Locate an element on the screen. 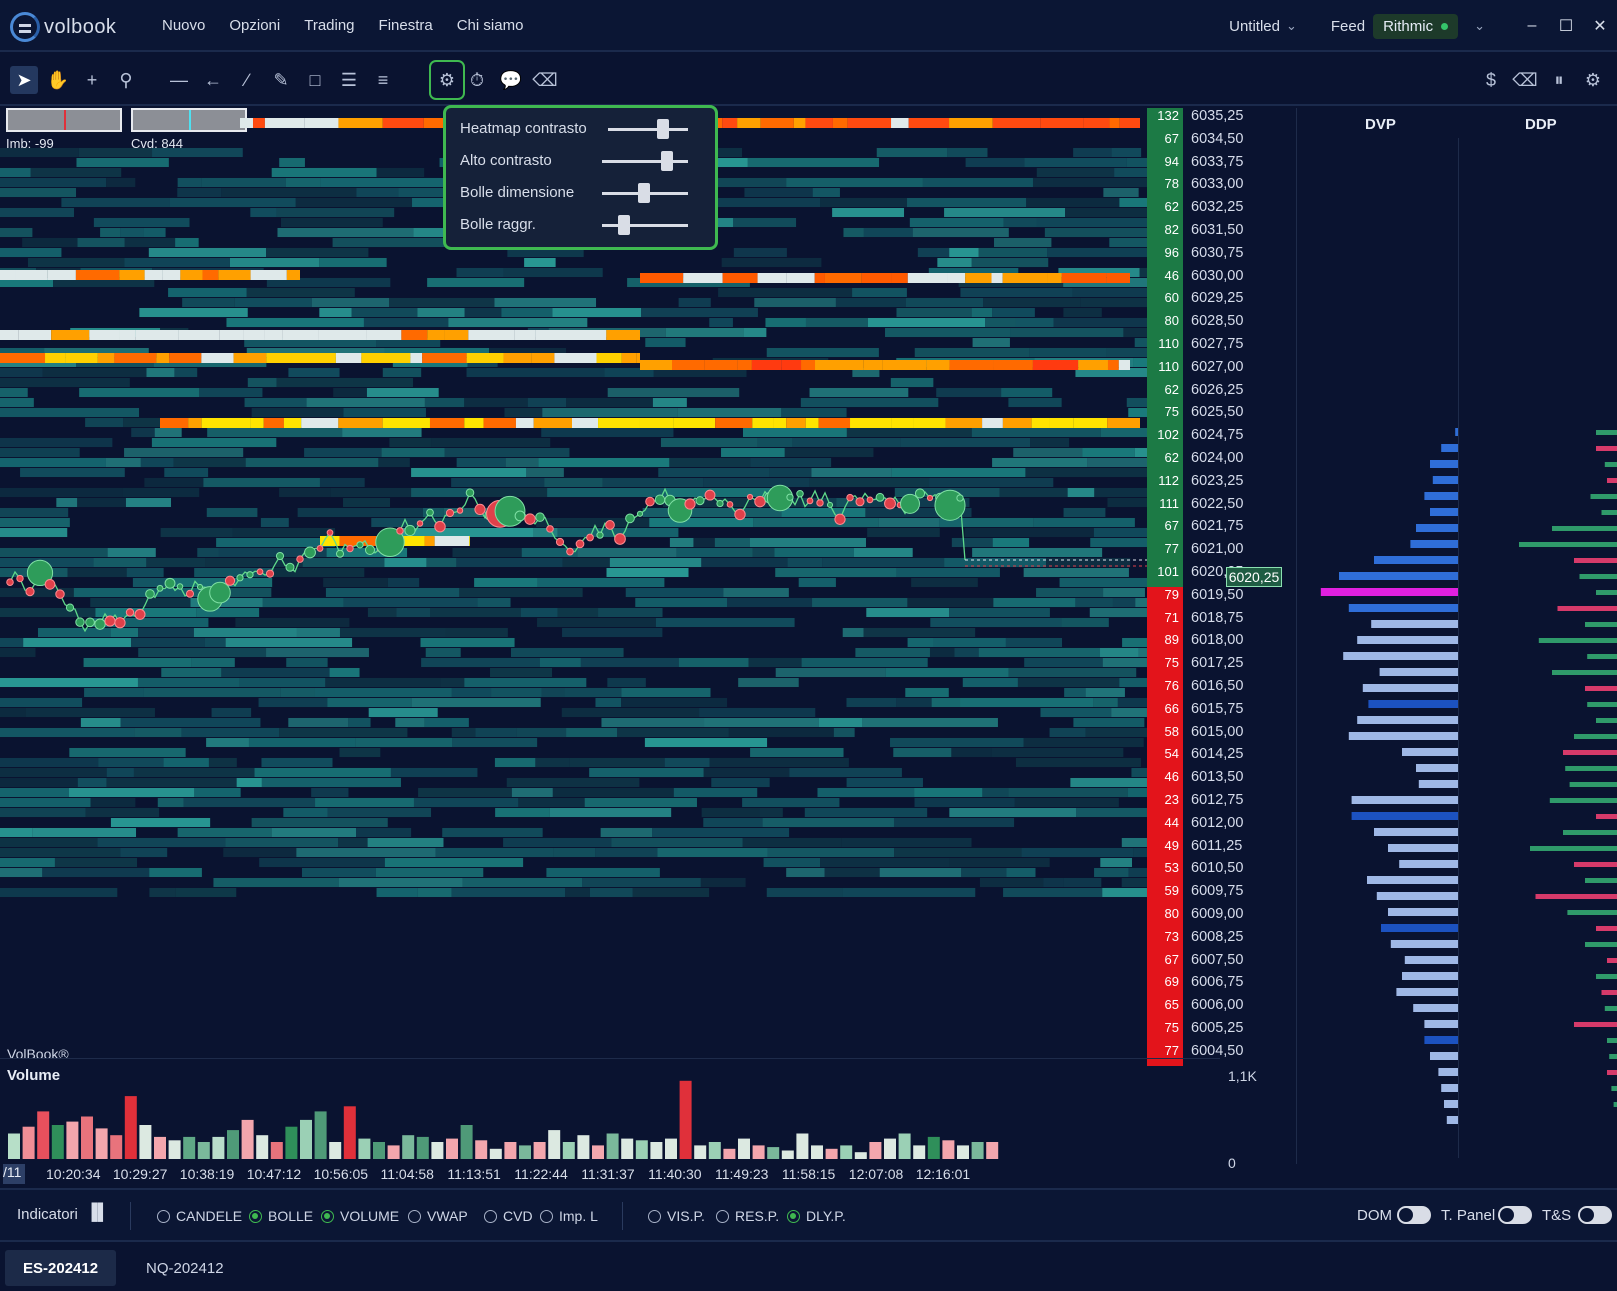 Image resolution: width=1617 pixels, height=1291 pixels. tab-nq: NQ-202412 is located at coordinates (185, 1268).